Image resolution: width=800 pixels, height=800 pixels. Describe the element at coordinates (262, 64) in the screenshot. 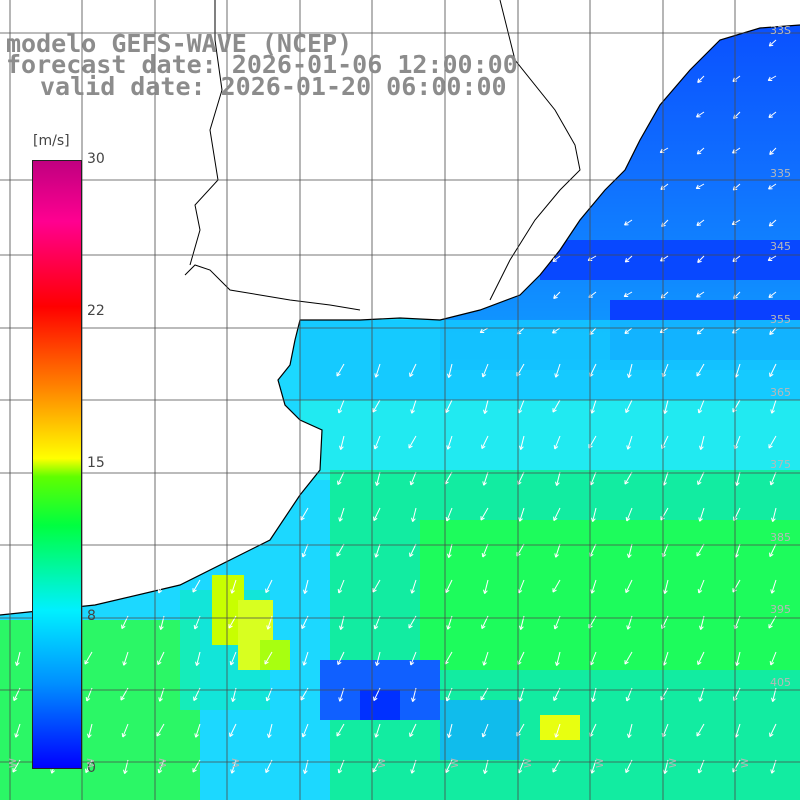

I see `forecast-date: forecast date: 2026-01-06 12:00:00` at that location.